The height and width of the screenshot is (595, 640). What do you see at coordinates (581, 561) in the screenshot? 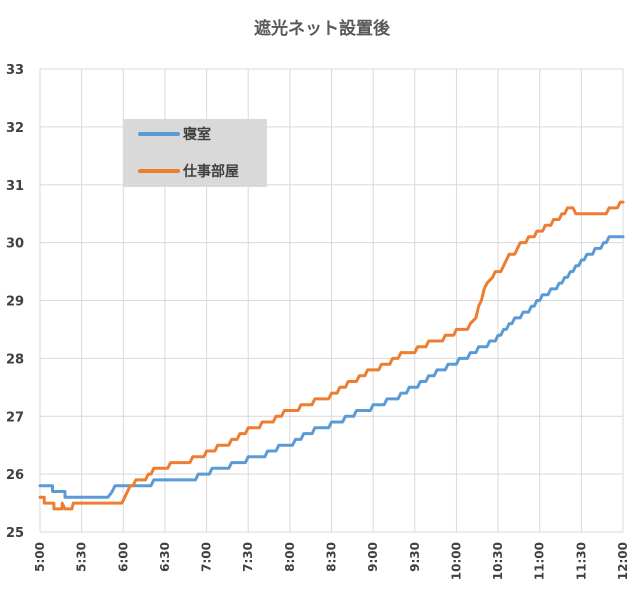
I see `x-tick-label: 11:30` at bounding box center [581, 561].